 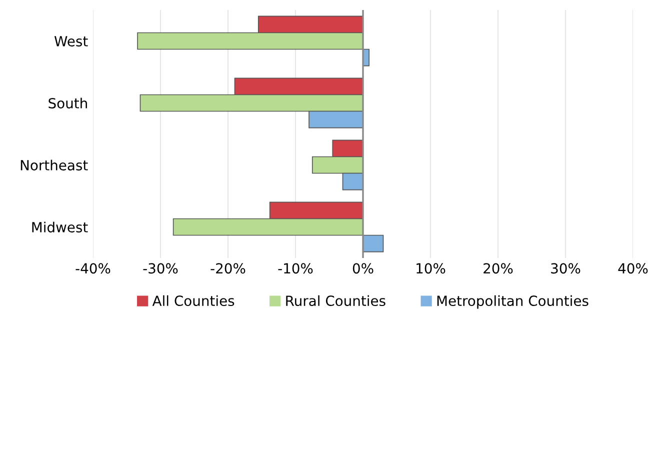 I want to click on x-tick-label: 0%, so click(x=363, y=268).